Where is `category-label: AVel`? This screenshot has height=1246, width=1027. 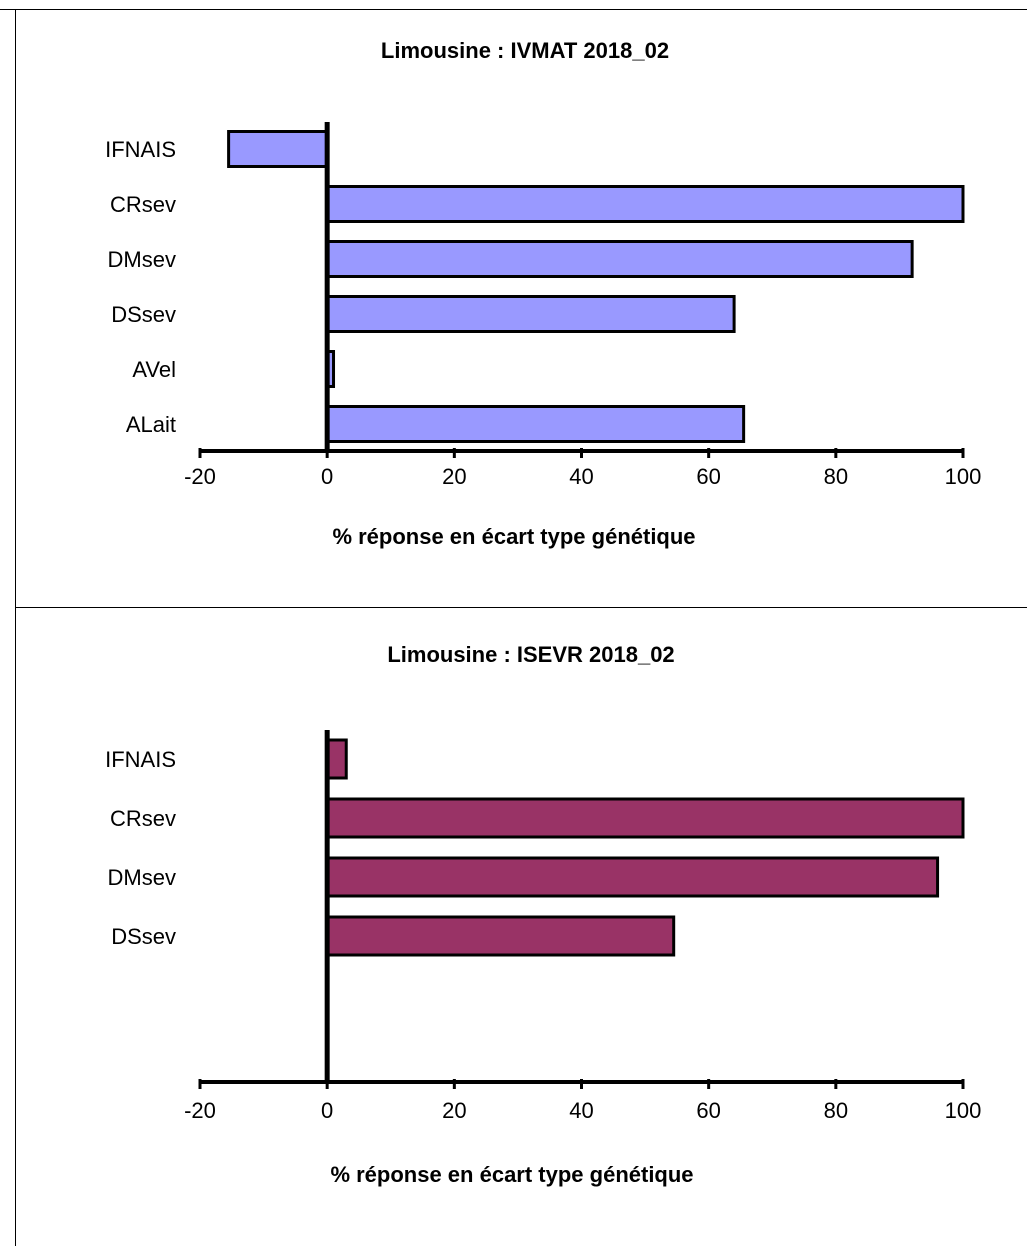
category-label: AVel is located at coordinates (154, 369).